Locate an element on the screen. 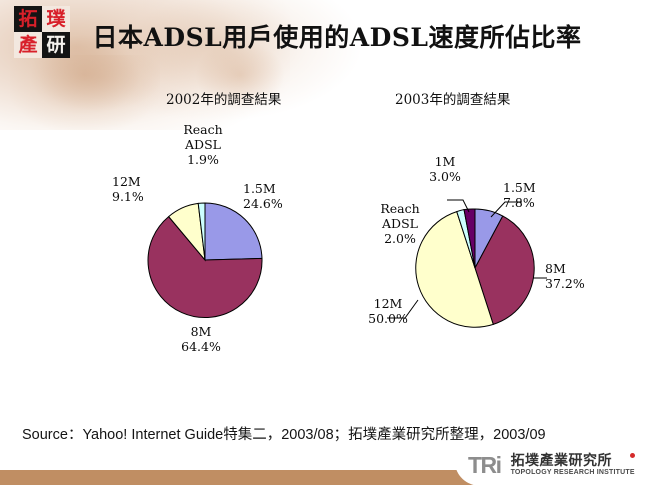  pie-label-2002-8m: 8M 64.4% is located at coordinates (201, 339).